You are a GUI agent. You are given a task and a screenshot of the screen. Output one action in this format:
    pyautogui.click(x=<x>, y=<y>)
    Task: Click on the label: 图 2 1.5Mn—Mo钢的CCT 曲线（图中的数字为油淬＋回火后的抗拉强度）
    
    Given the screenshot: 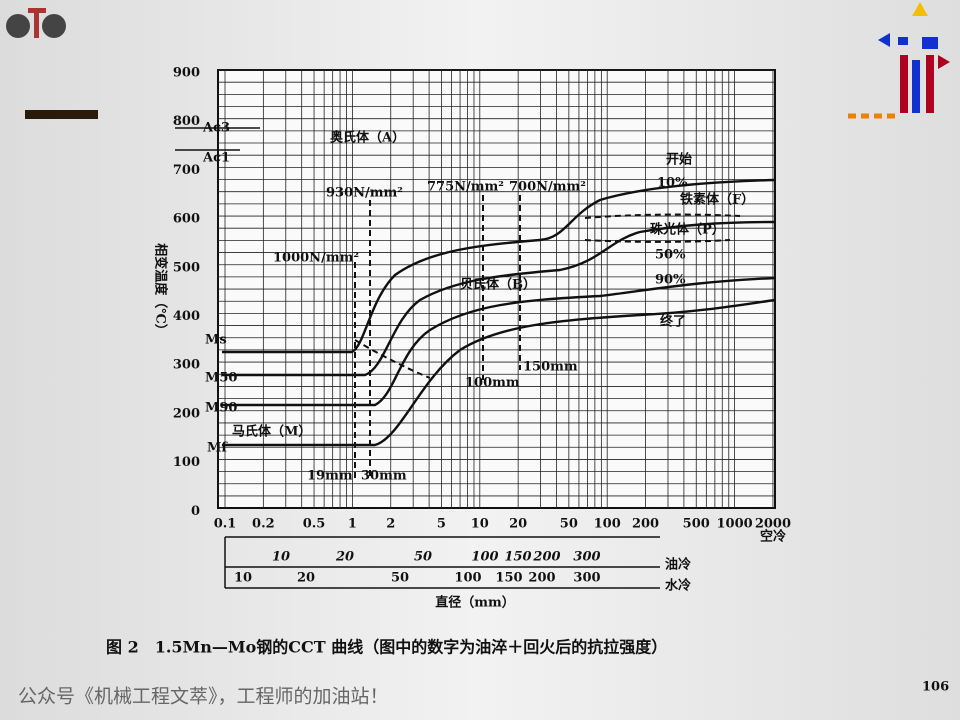 What is the action you would take?
    pyautogui.click(x=386, y=647)
    